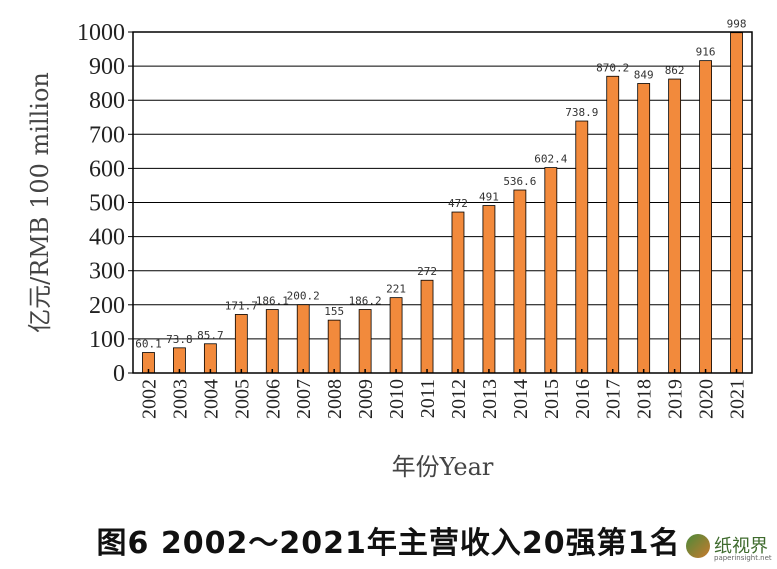  I want to click on data-label: 602.4, so click(550, 159).